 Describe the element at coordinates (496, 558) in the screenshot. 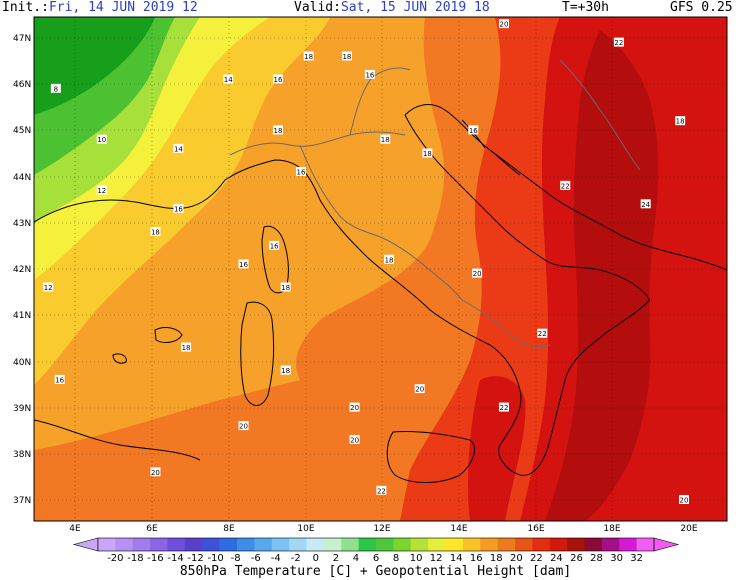

I see `colorbar-tick-label: 18` at that location.